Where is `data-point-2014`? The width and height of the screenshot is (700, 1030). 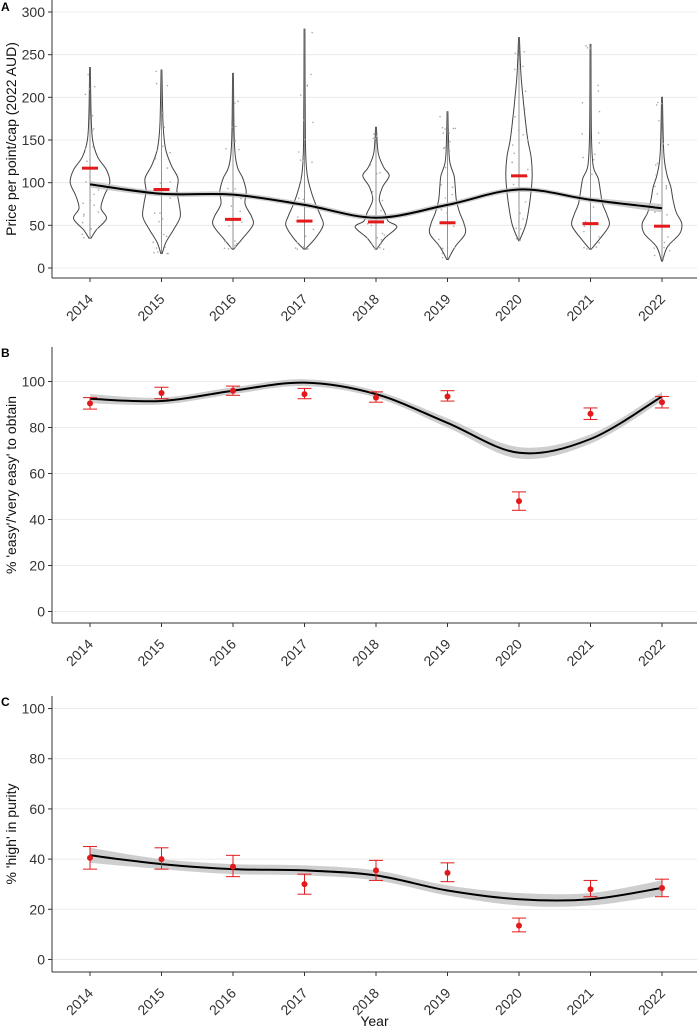
data-point-2014 is located at coordinates (90, 403).